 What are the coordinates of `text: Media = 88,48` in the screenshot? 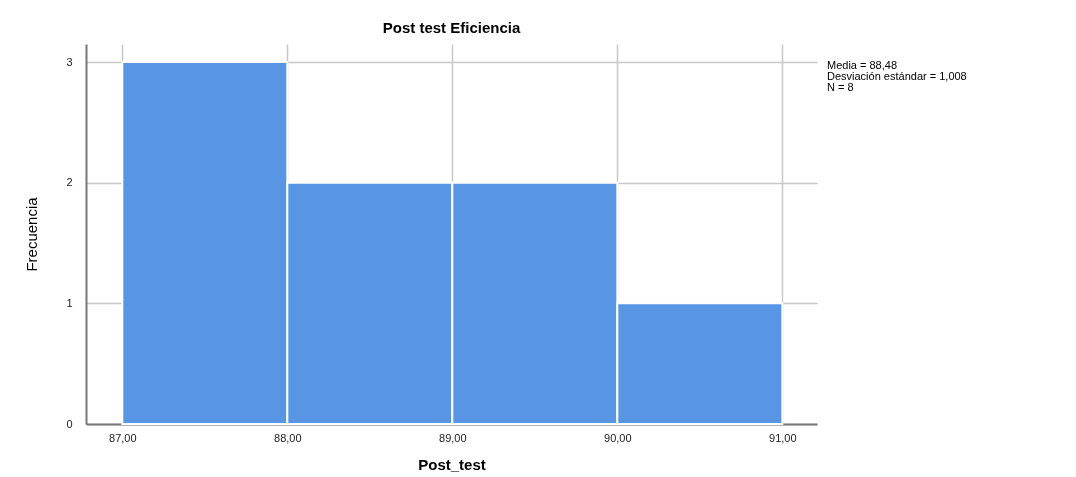 It's located at (862, 65).